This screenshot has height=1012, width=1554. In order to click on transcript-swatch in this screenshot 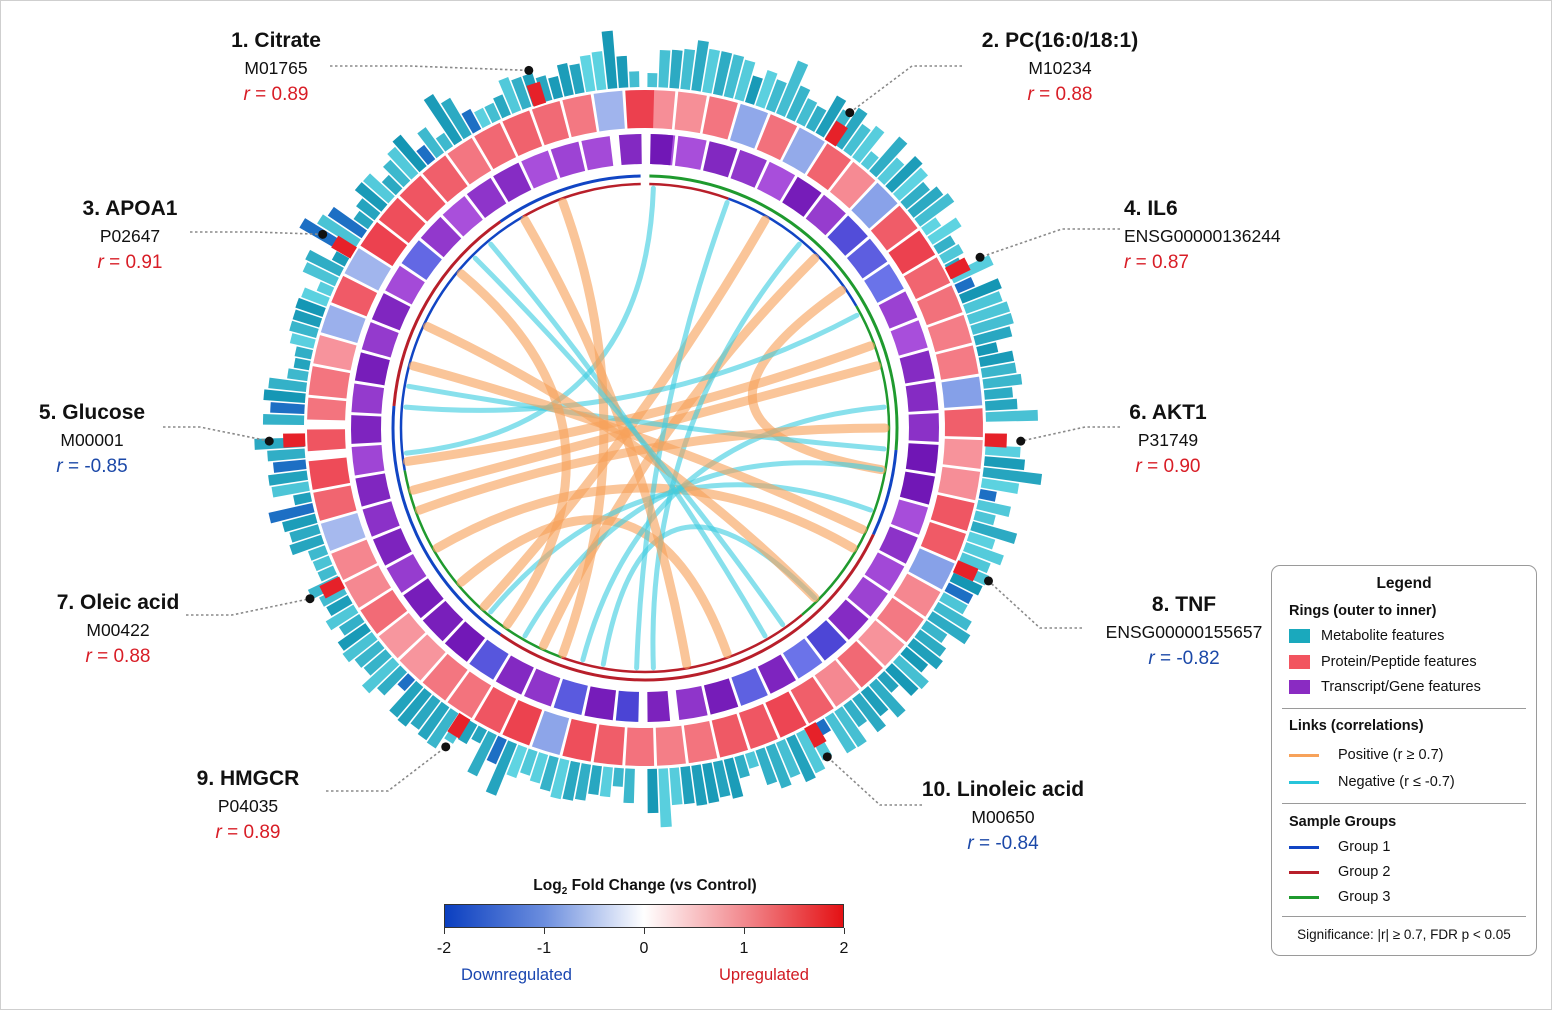, I will do `click(1299, 687)`.